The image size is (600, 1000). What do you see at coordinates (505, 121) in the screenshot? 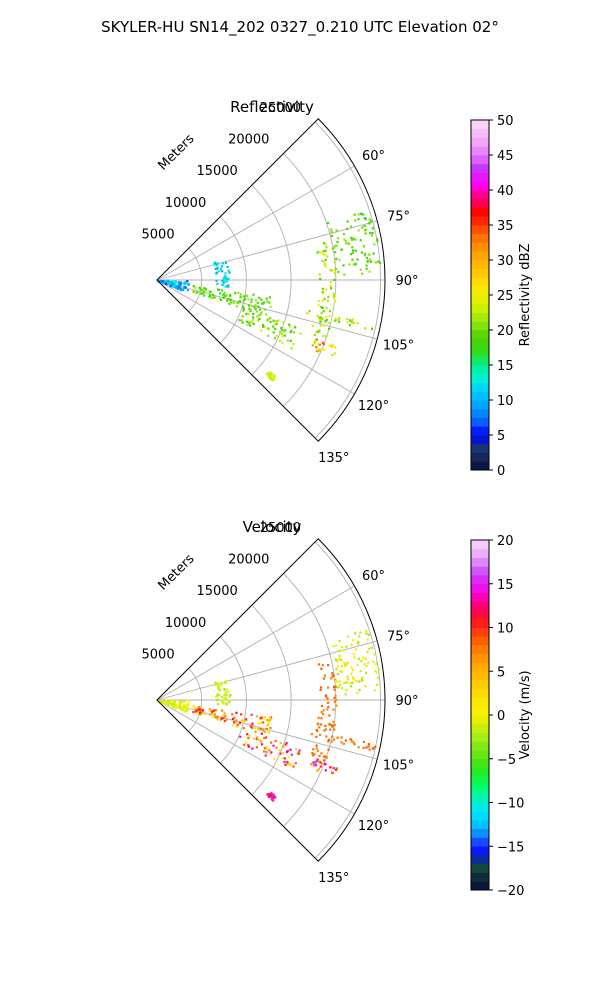
I see `colorbar-tick-label: 50` at bounding box center [505, 121].